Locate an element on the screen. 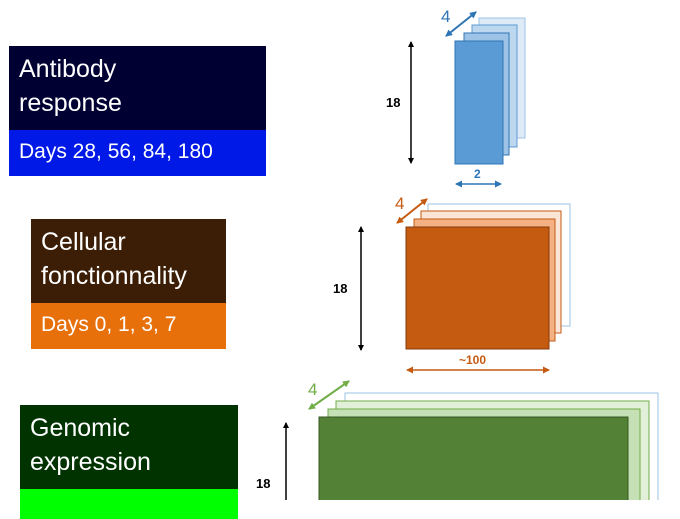 This screenshot has height=519, width=680. cellular-days: Days 0, 1, 3, 7 is located at coordinates (128, 326).